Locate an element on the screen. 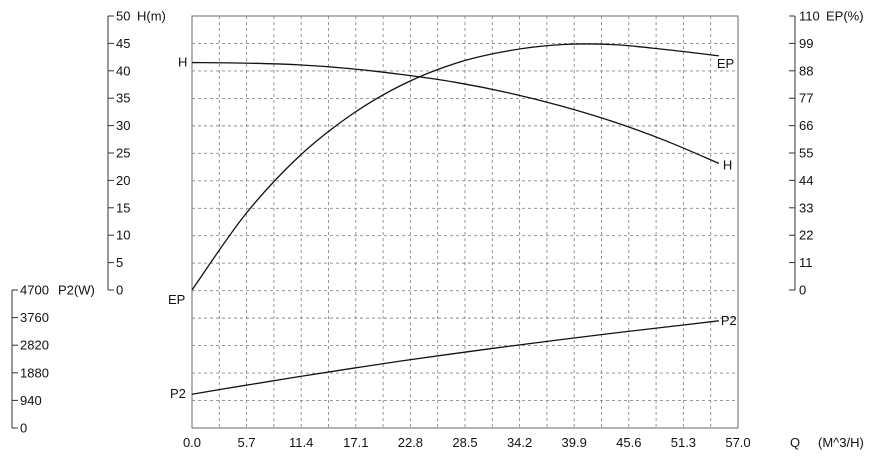 The image size is (886, 468). ep-axis-tick-label: 110 is located at coordinates (809, 16).